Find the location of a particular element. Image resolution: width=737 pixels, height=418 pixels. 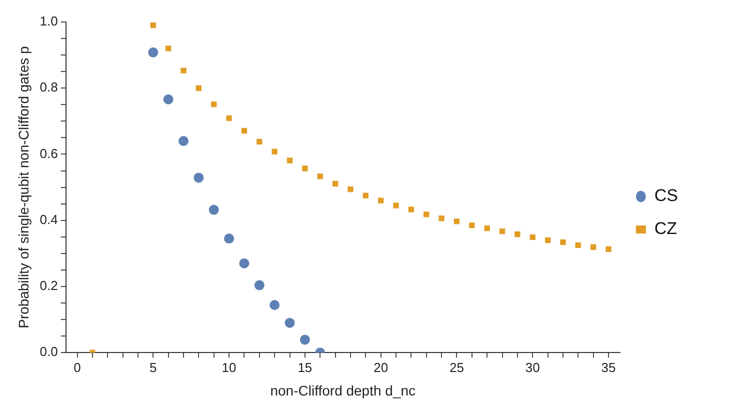

y-tick-label: 1.0 is located at coordinates (49, 21).